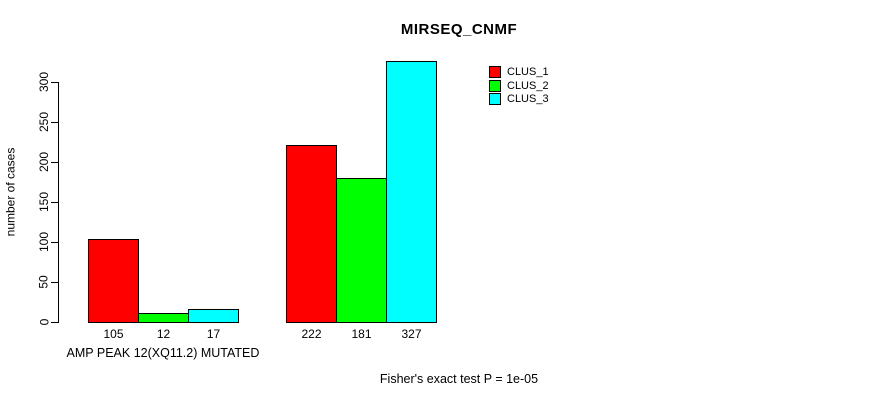  I want to click on y-axis-tick-label-box: 300, so click(44, 82).